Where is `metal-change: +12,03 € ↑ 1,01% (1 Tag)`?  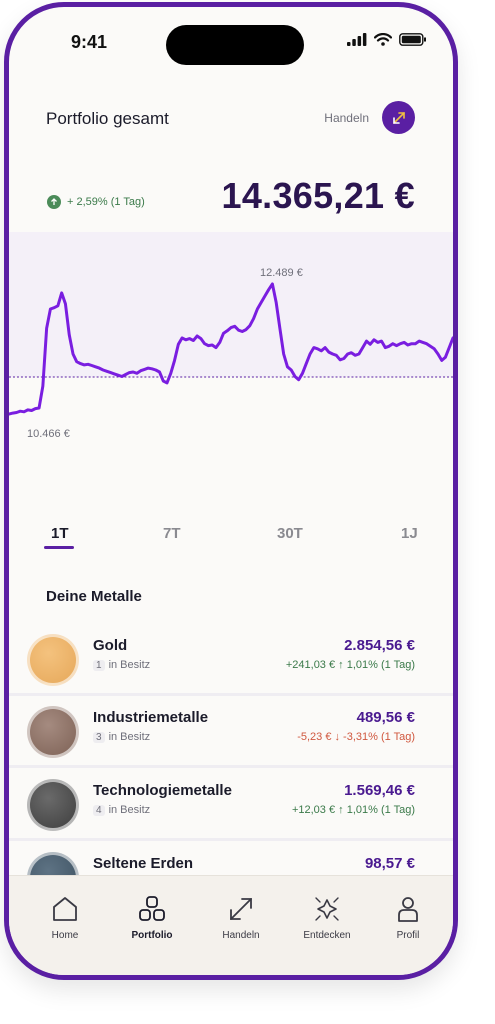
metal-change: +12,03 € ↑ 1,01% (1 Tag) is located at coordinates (353, 810).